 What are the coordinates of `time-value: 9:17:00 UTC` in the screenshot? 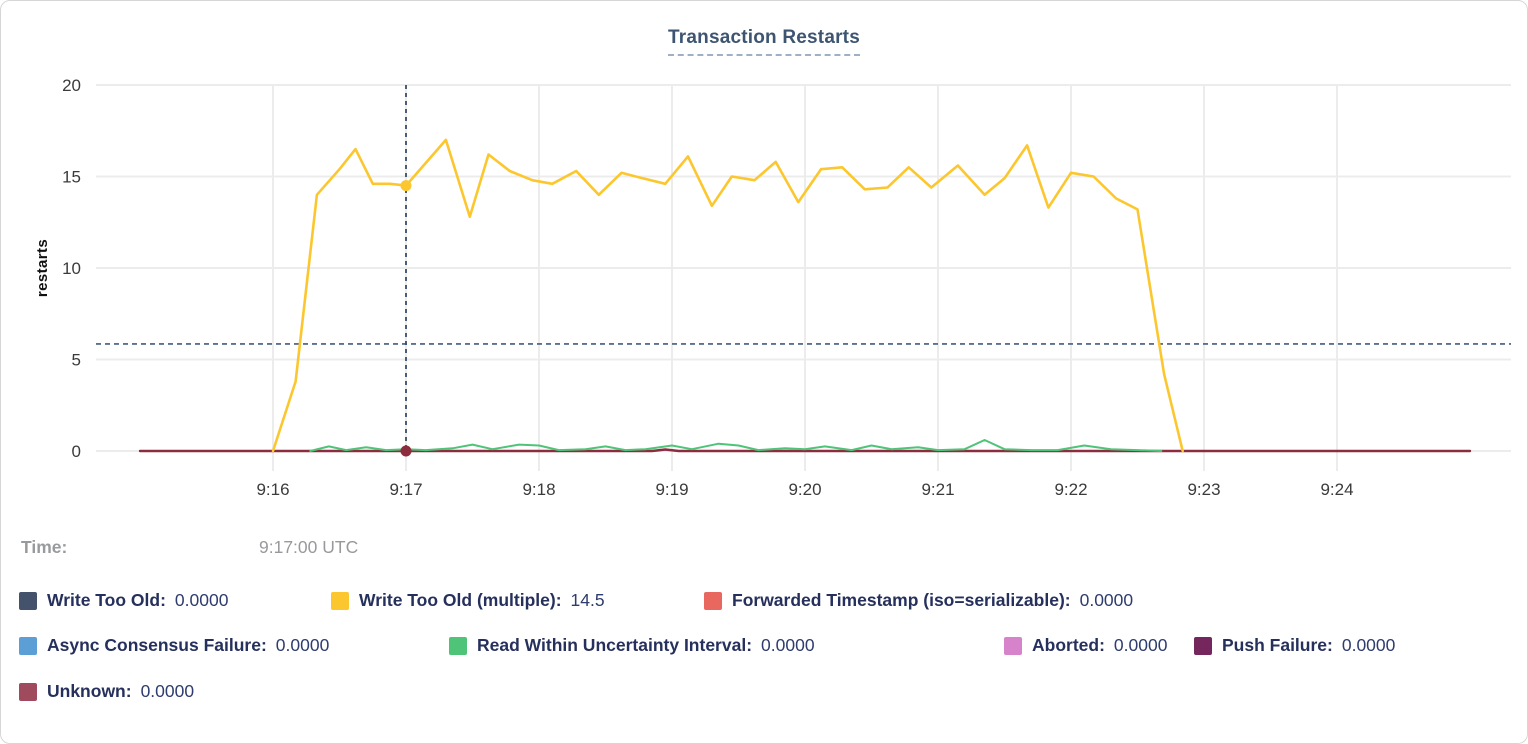 It's located at (309, 547).